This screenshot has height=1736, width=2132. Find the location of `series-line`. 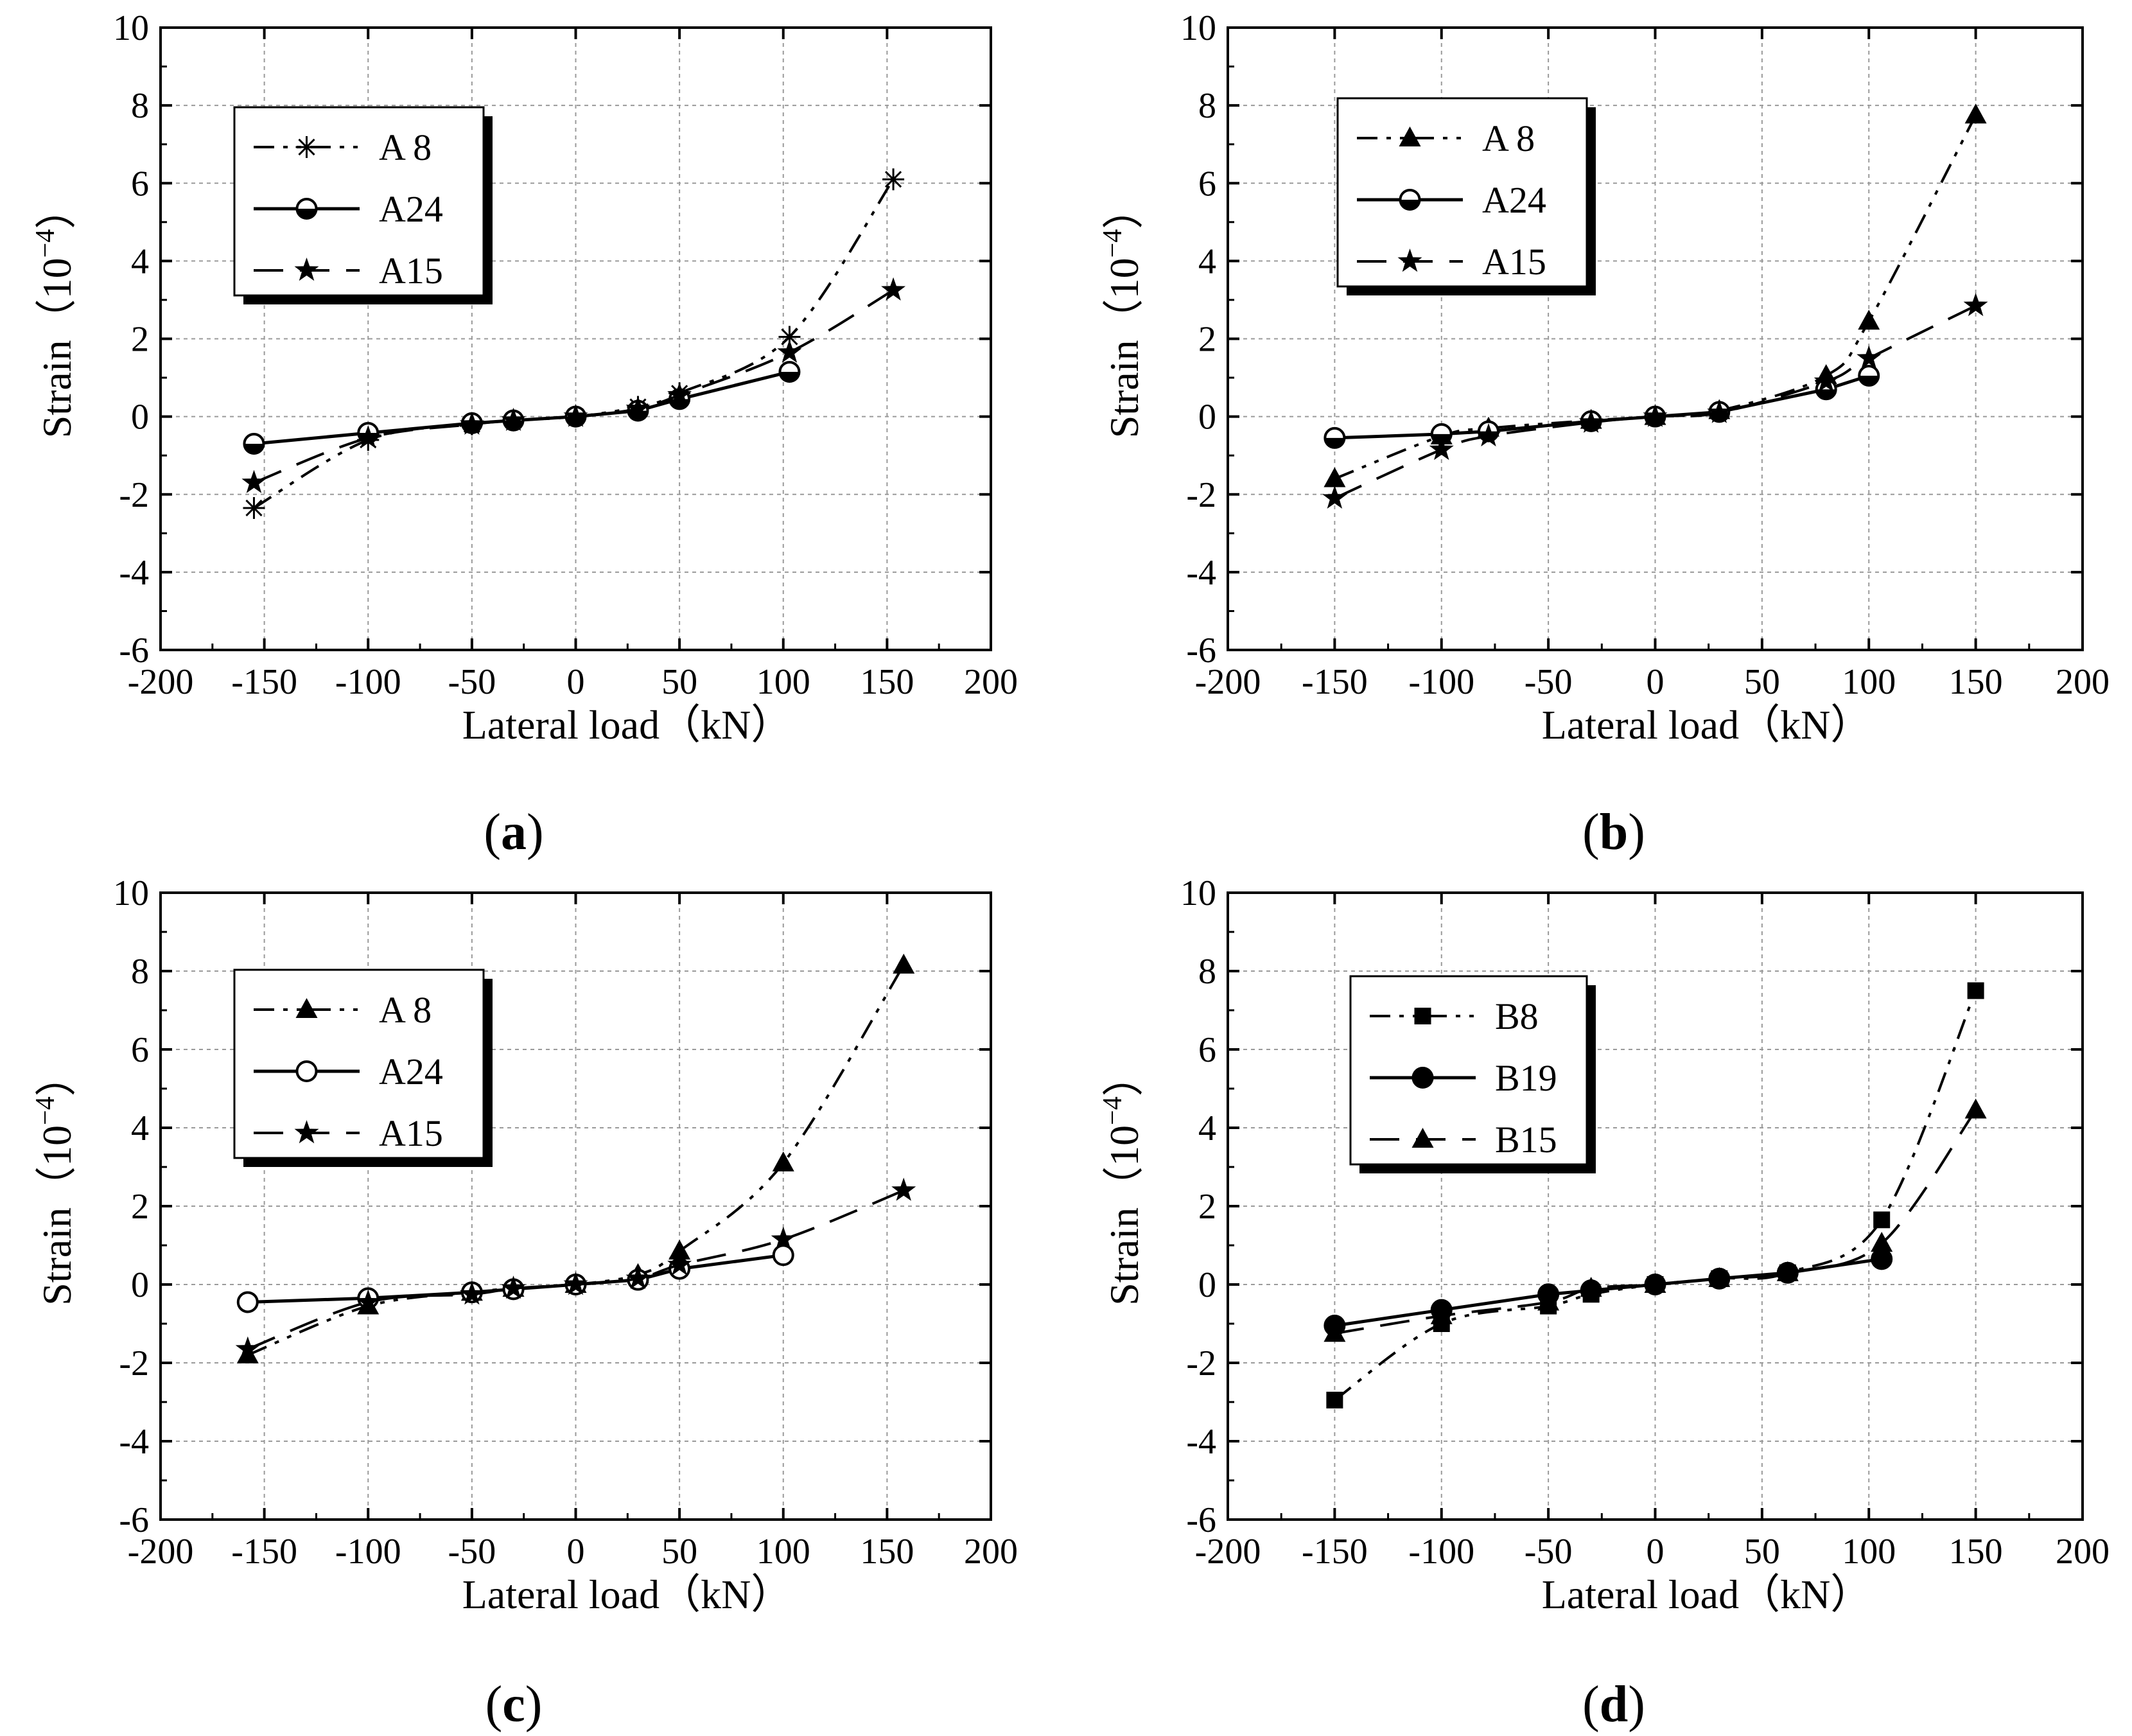

series-line is located at coordinates (1608, 1292).